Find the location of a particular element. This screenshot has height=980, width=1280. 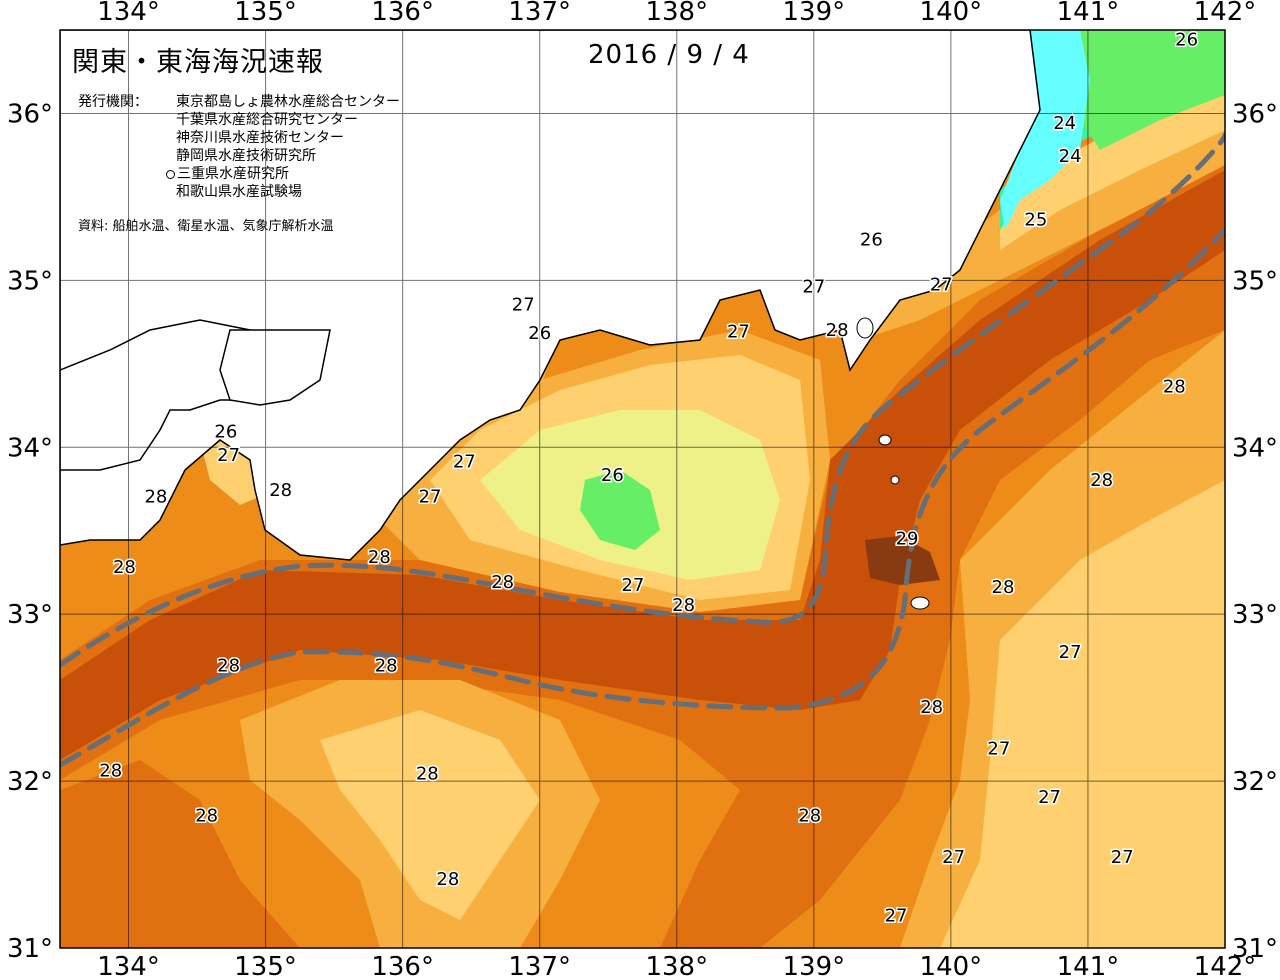

longitude-label-top: 135° is located at coordinates (265, 13).